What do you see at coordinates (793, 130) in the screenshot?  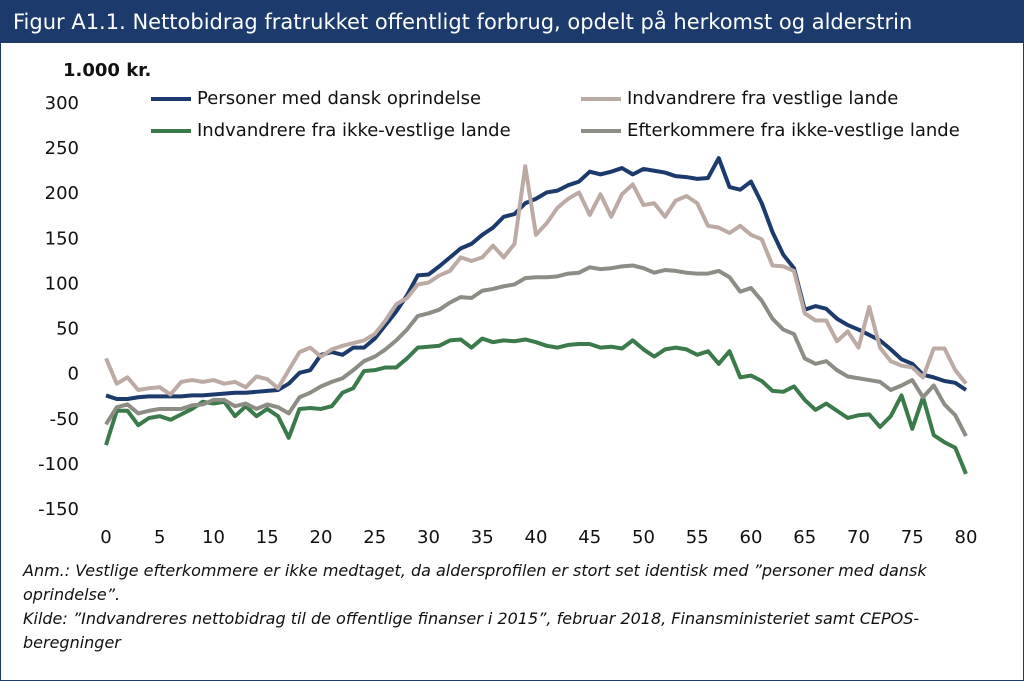 I see `legend-label: Efterkommere fra ikke-vestlige lande` at bounding box center [793, 130].